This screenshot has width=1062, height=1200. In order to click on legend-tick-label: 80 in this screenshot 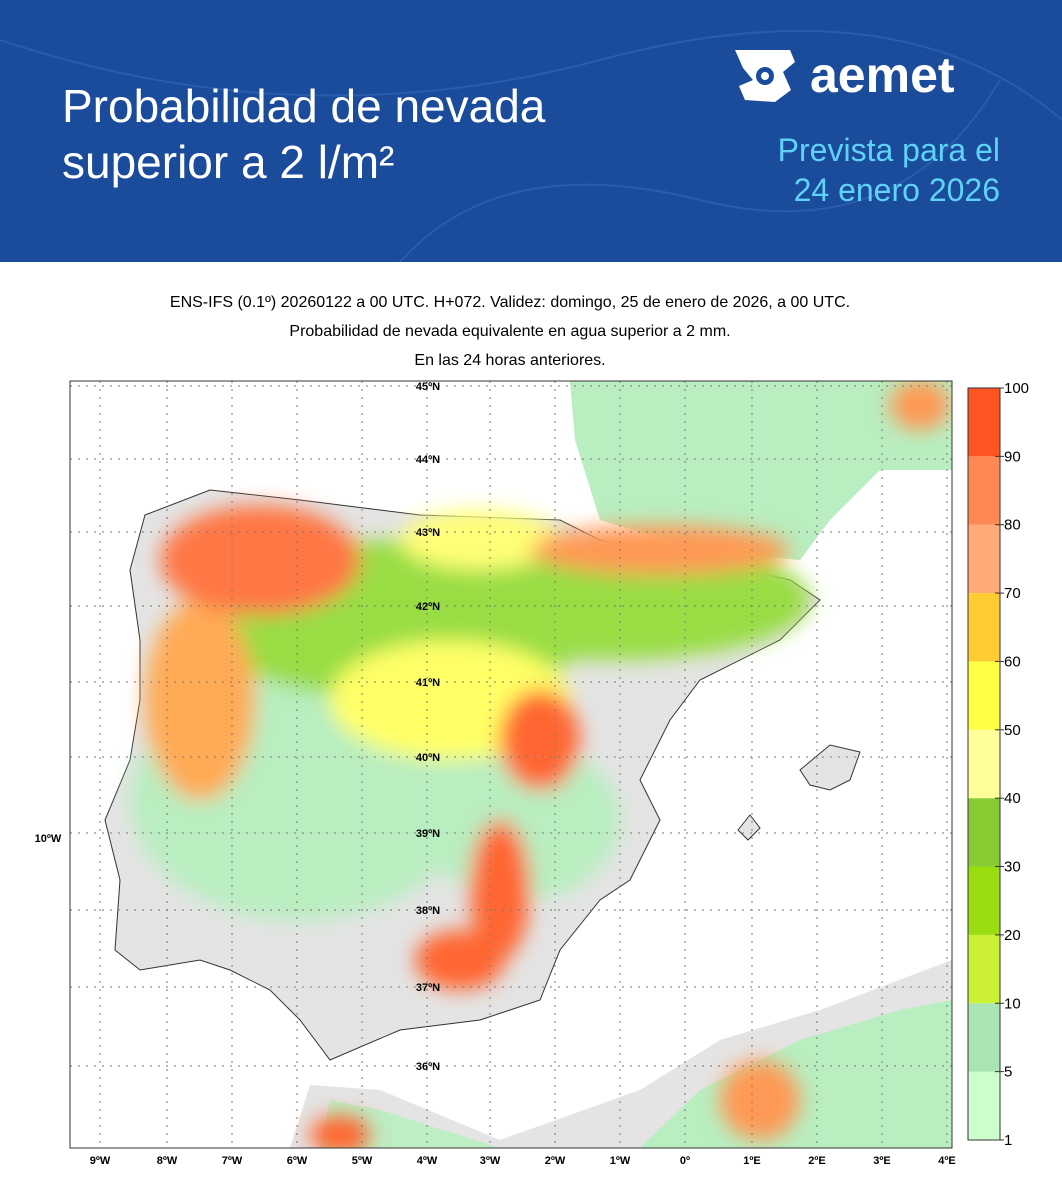, I will do `click(1012, 525)`.